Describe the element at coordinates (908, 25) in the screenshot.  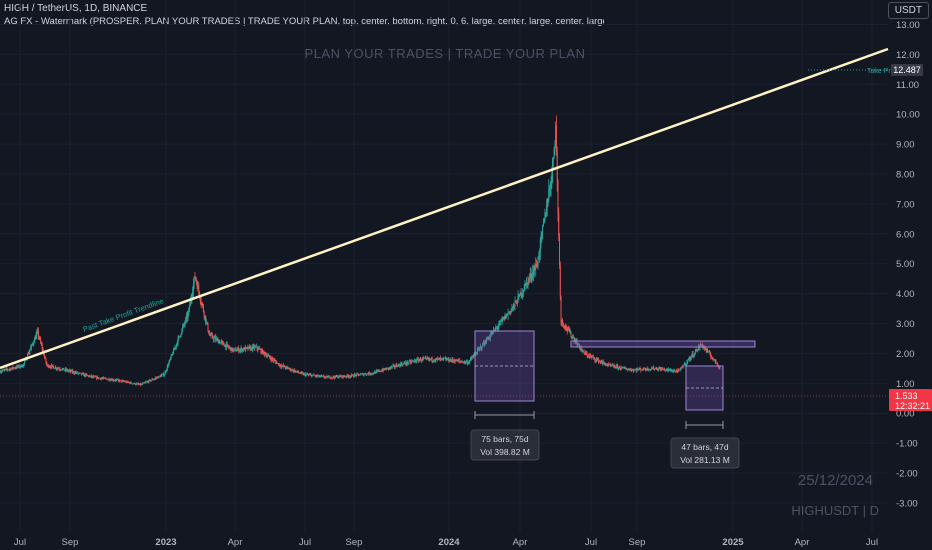
I see `price-tick-label: 13.00` at that location.